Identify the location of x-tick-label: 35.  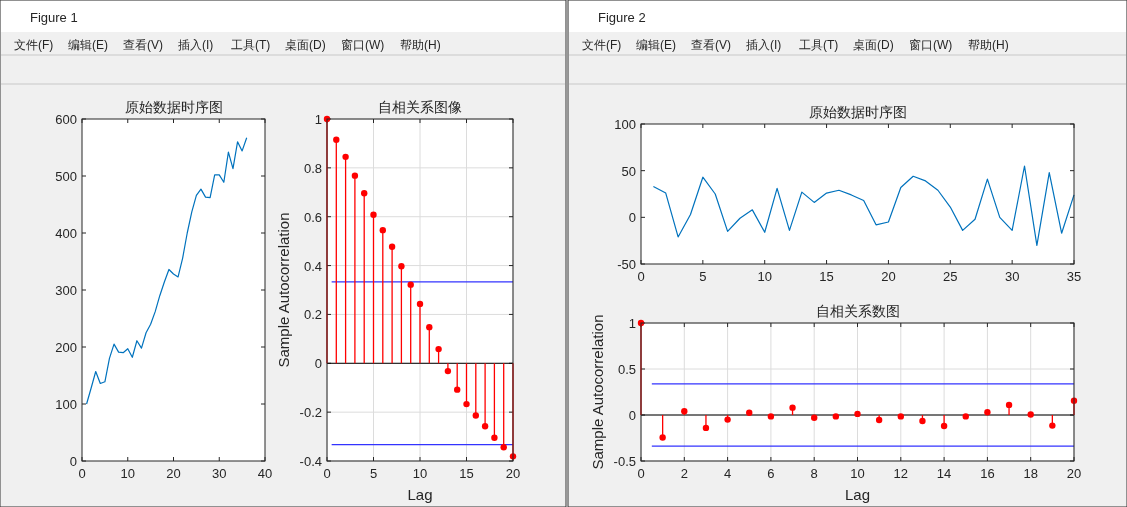
(1074, 276).